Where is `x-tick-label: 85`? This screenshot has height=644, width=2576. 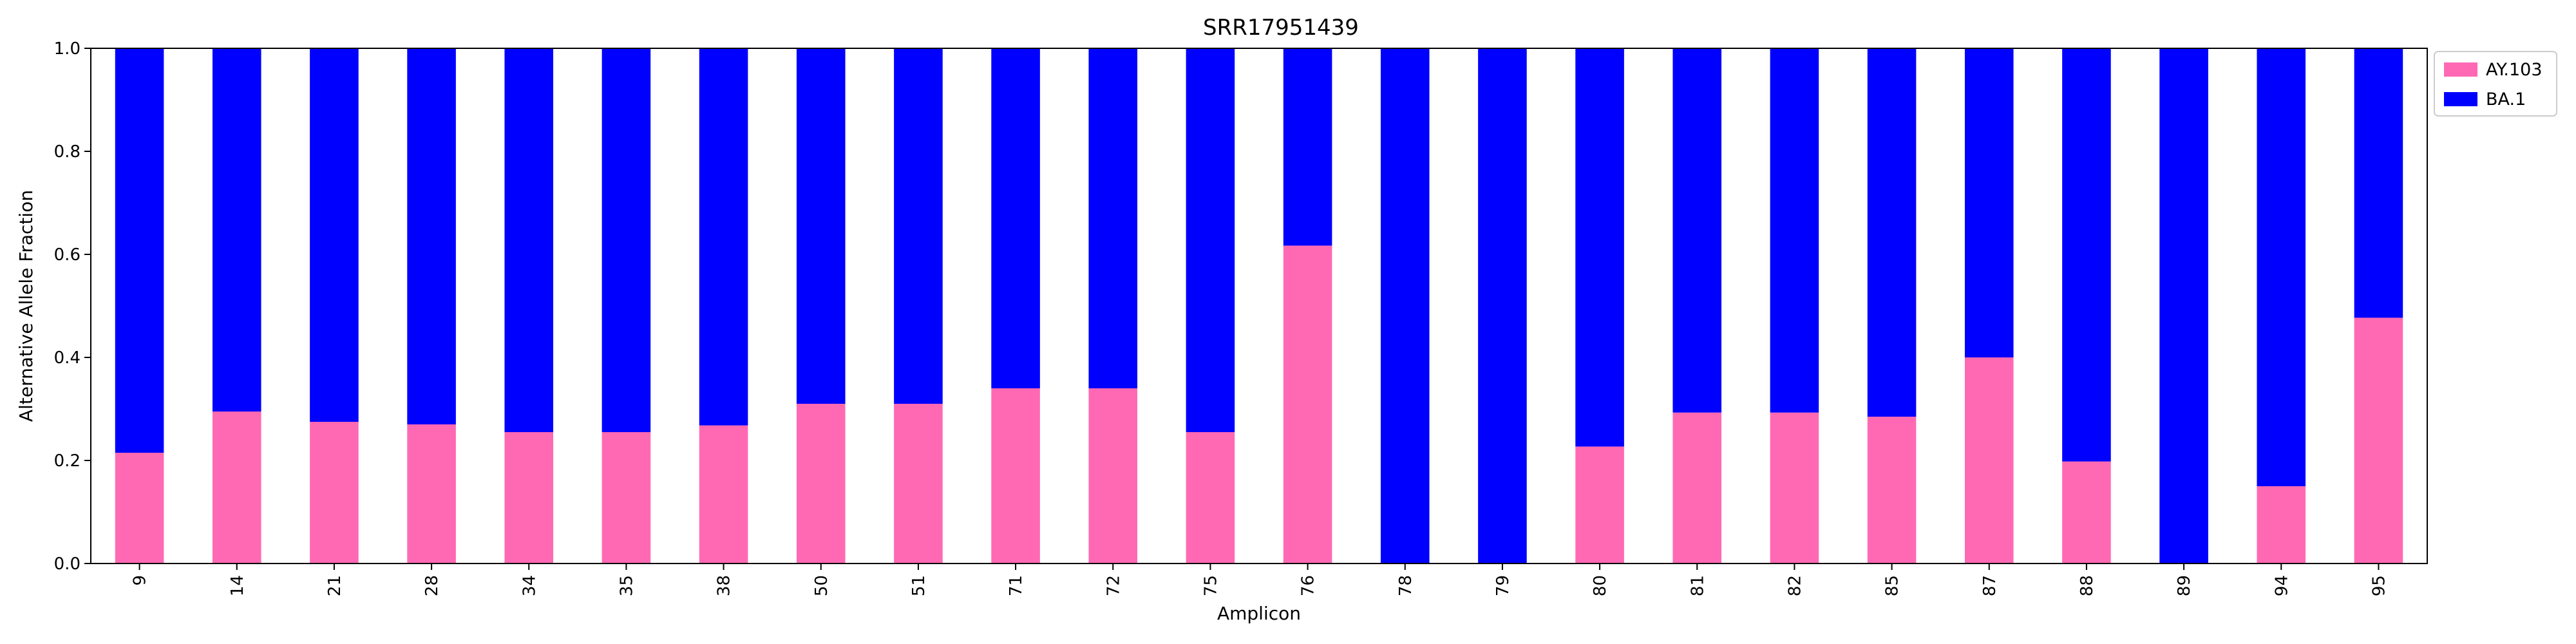
x-tick-label: 85 is located at coordinates (1892, 586).